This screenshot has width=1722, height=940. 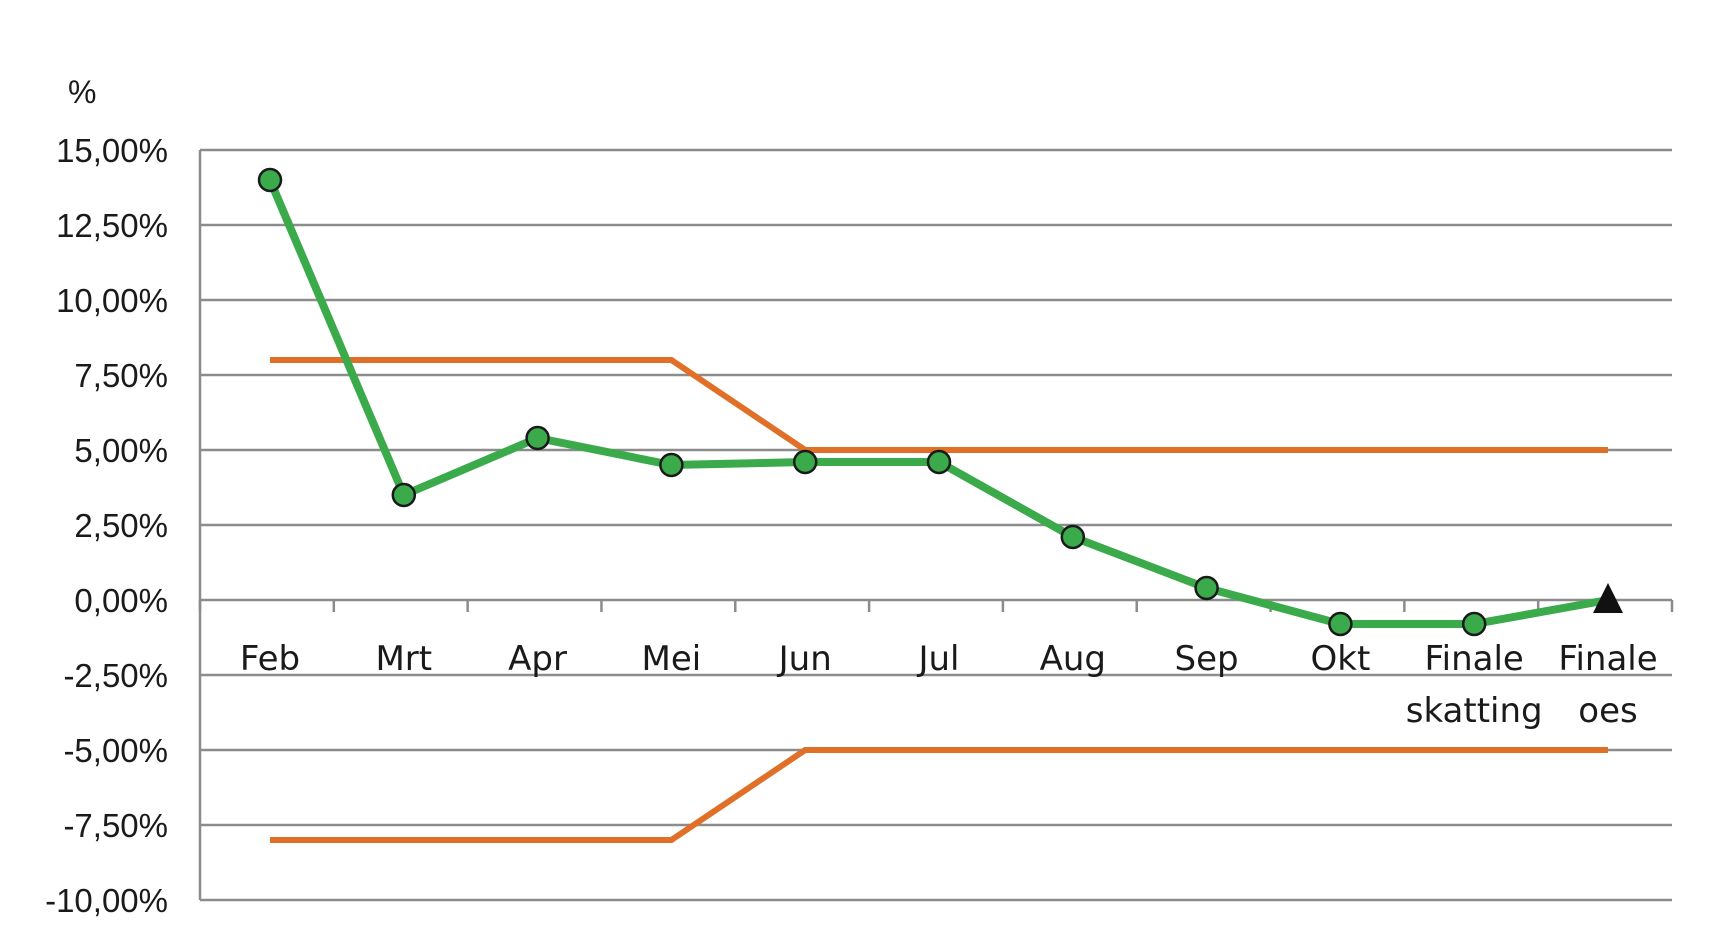 I want to click on x-tick-label: Sep, so click(x=1207, y=659).